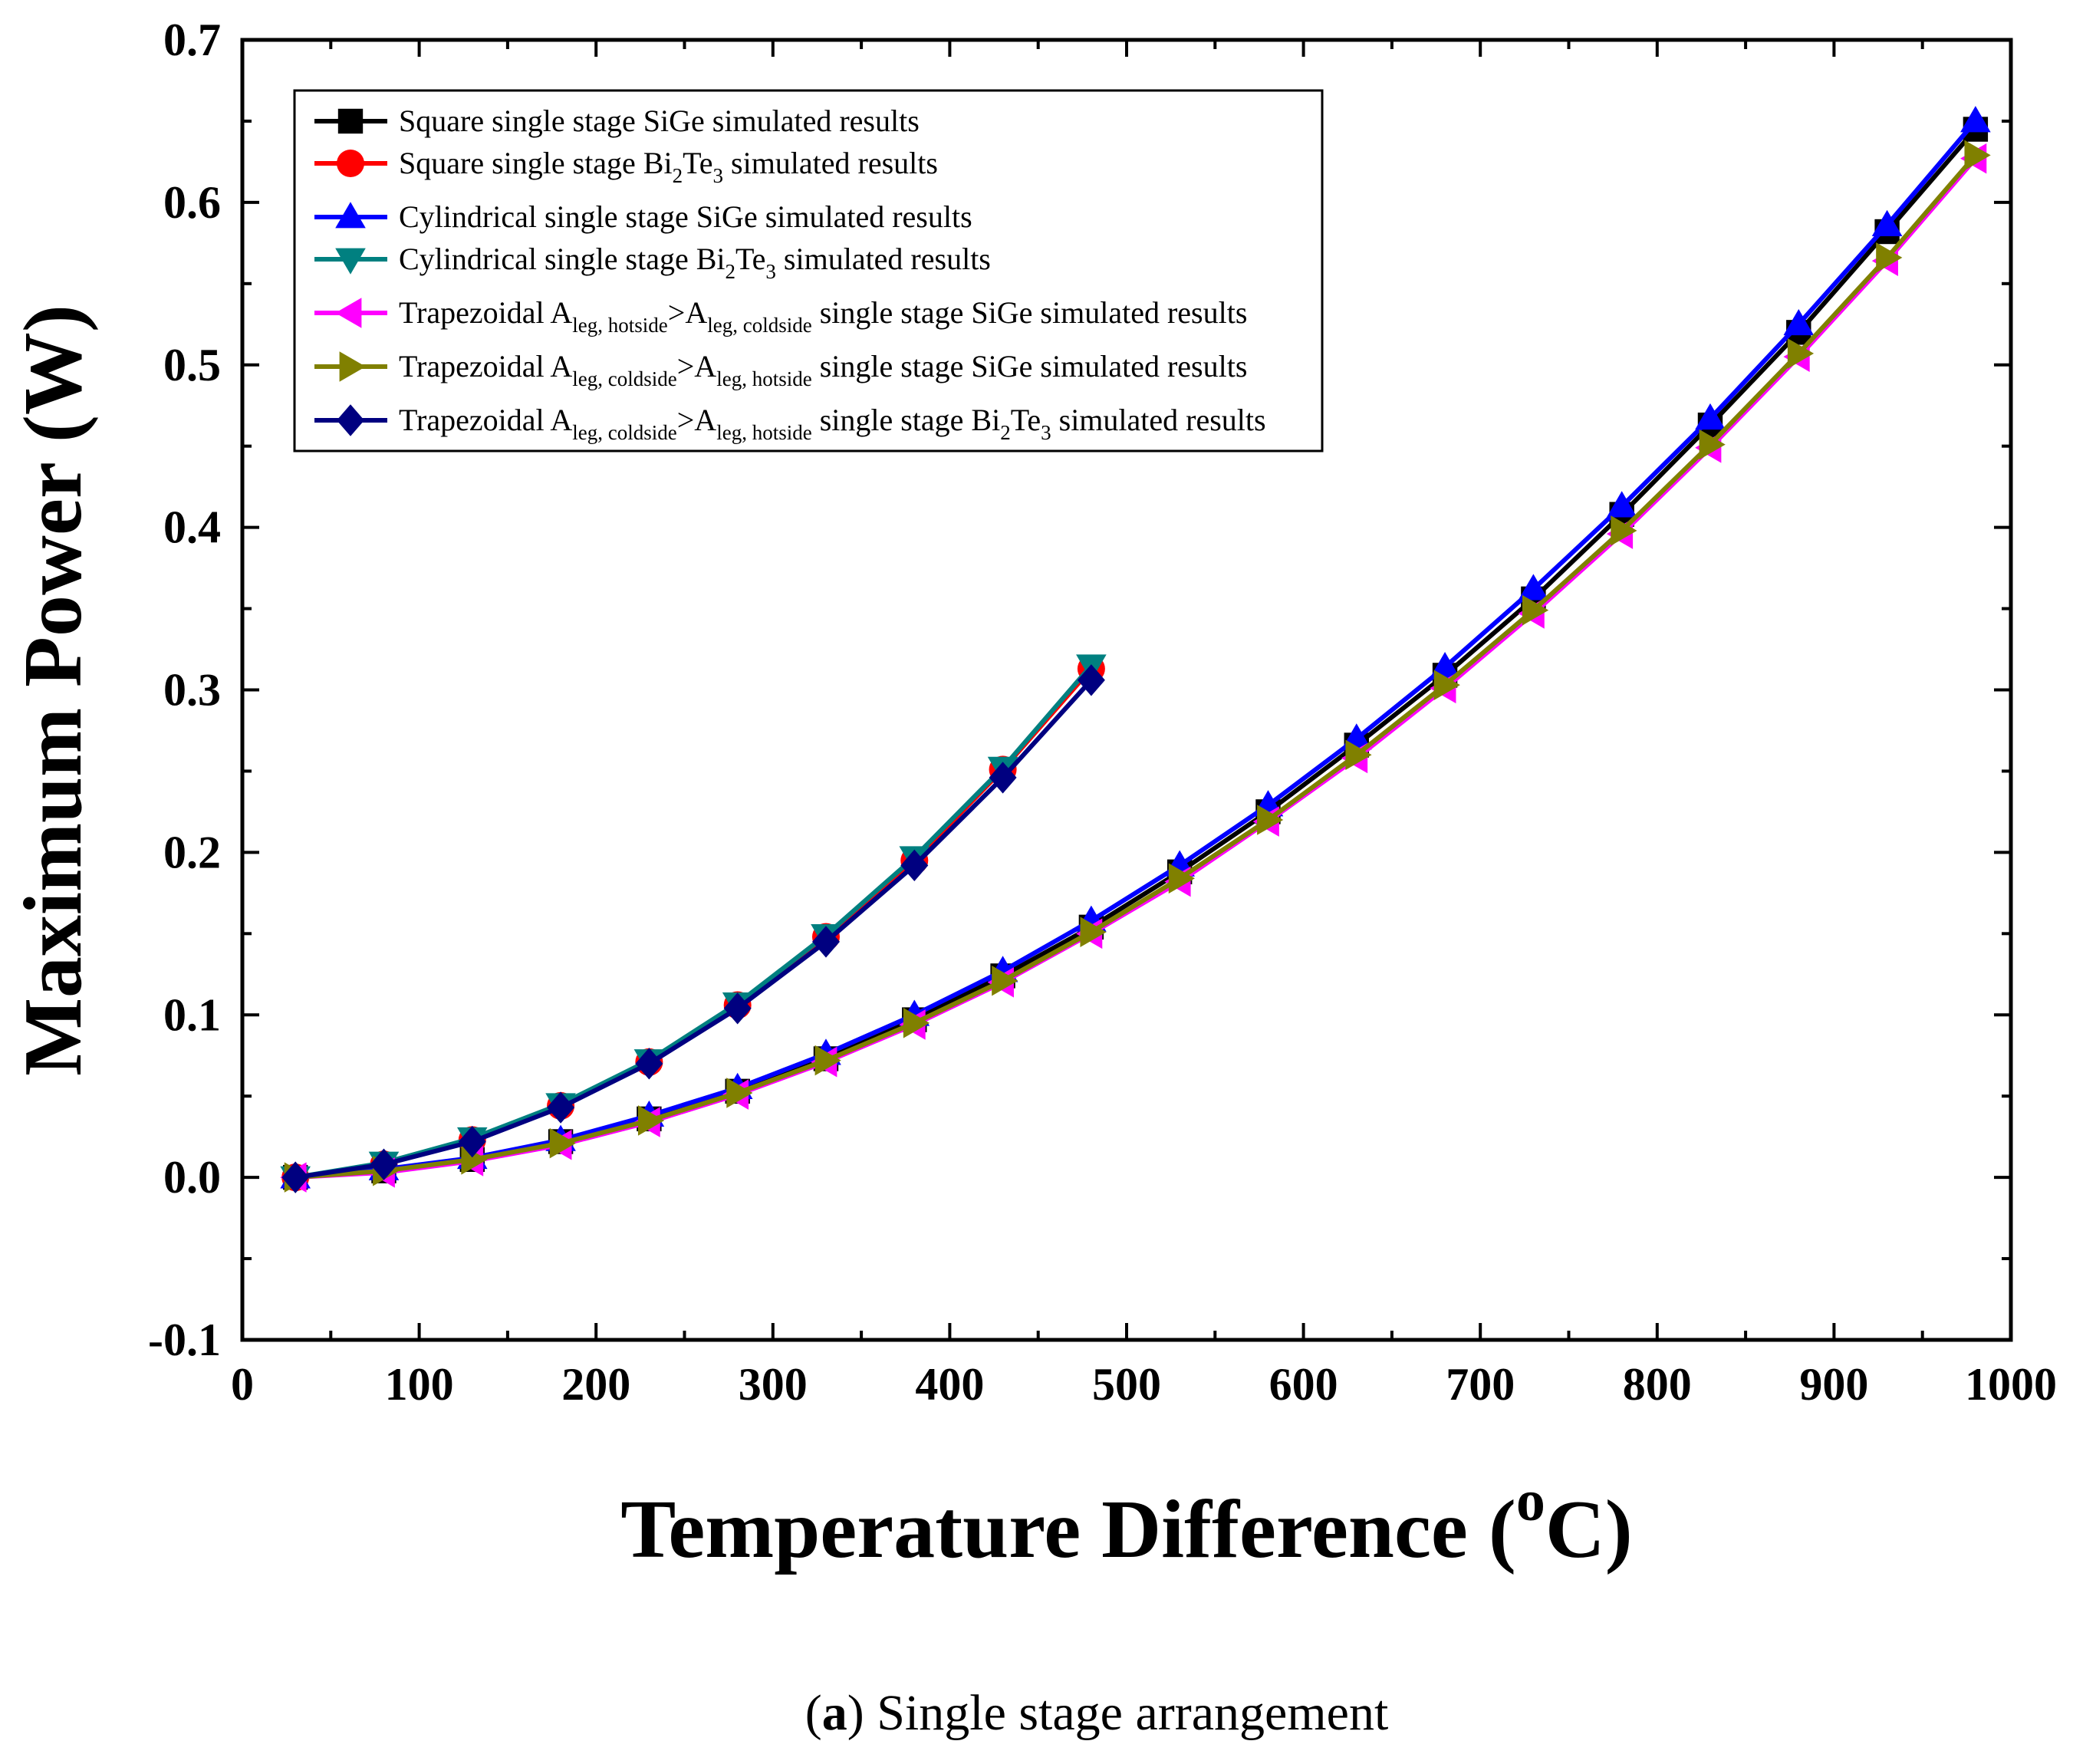  I want to click on legend-text-part: single stage SiGe simulated results, so click(1030, 366).